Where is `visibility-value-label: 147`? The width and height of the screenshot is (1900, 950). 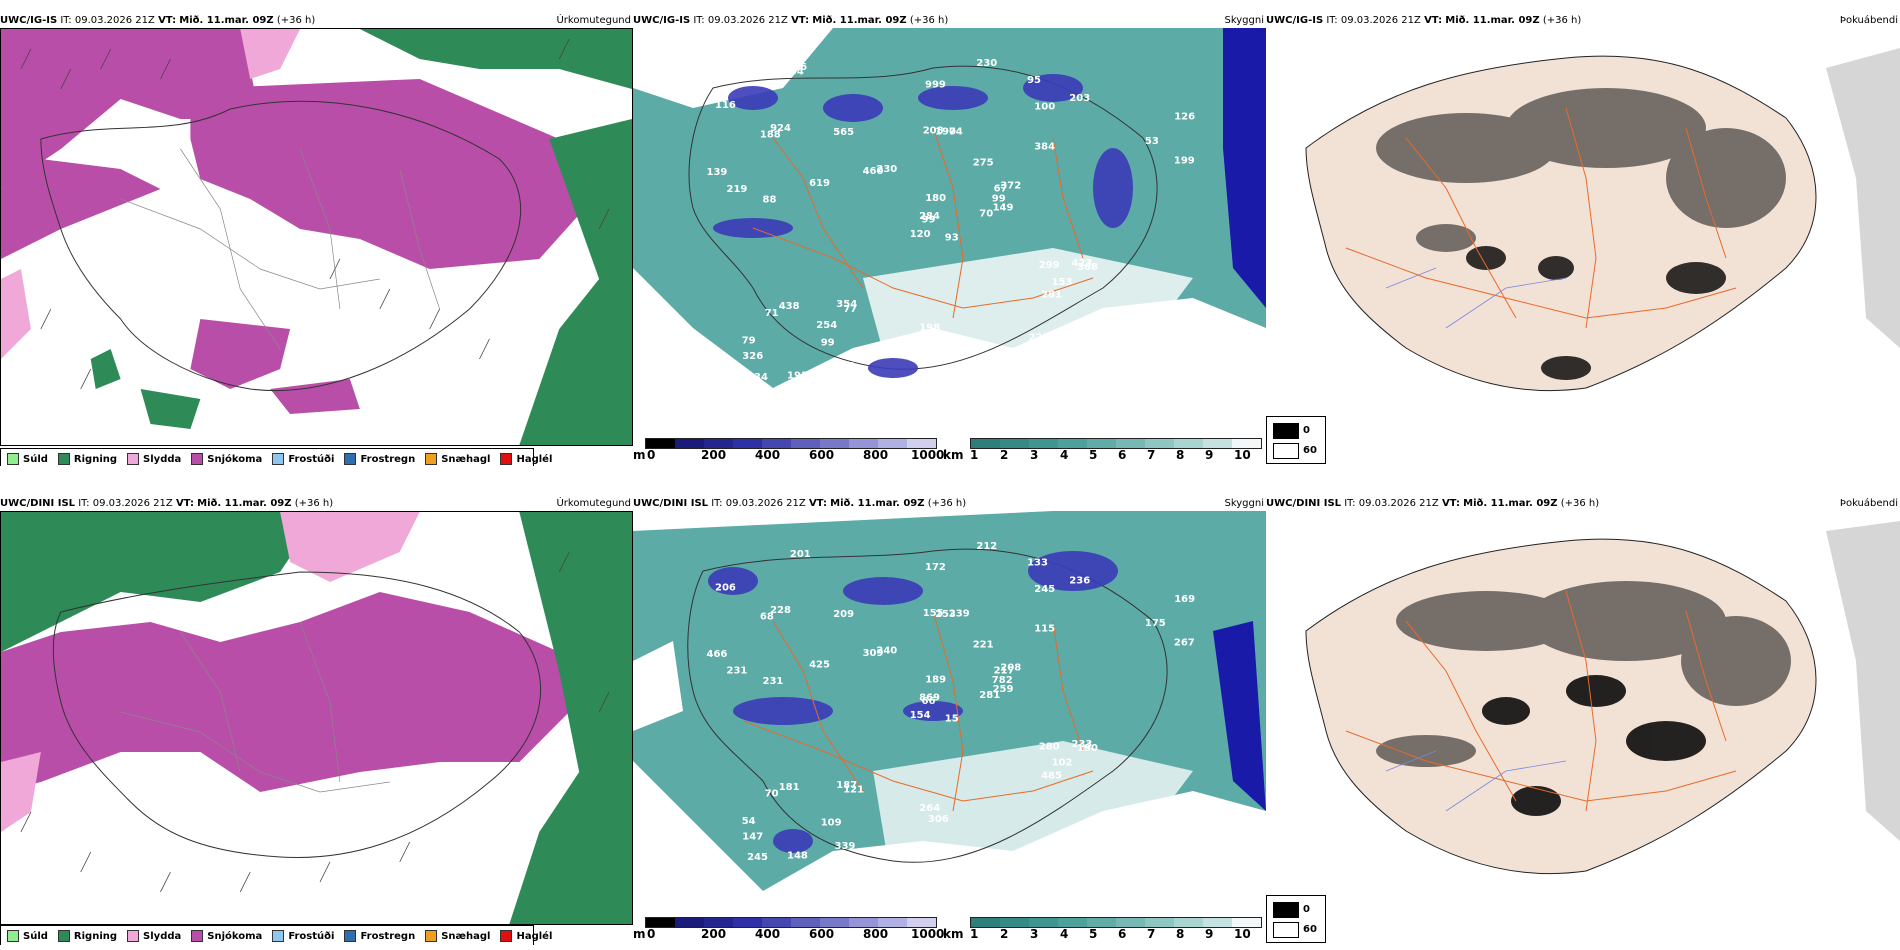
visibility-value-label: 147 is located at coordinates (752, 836).